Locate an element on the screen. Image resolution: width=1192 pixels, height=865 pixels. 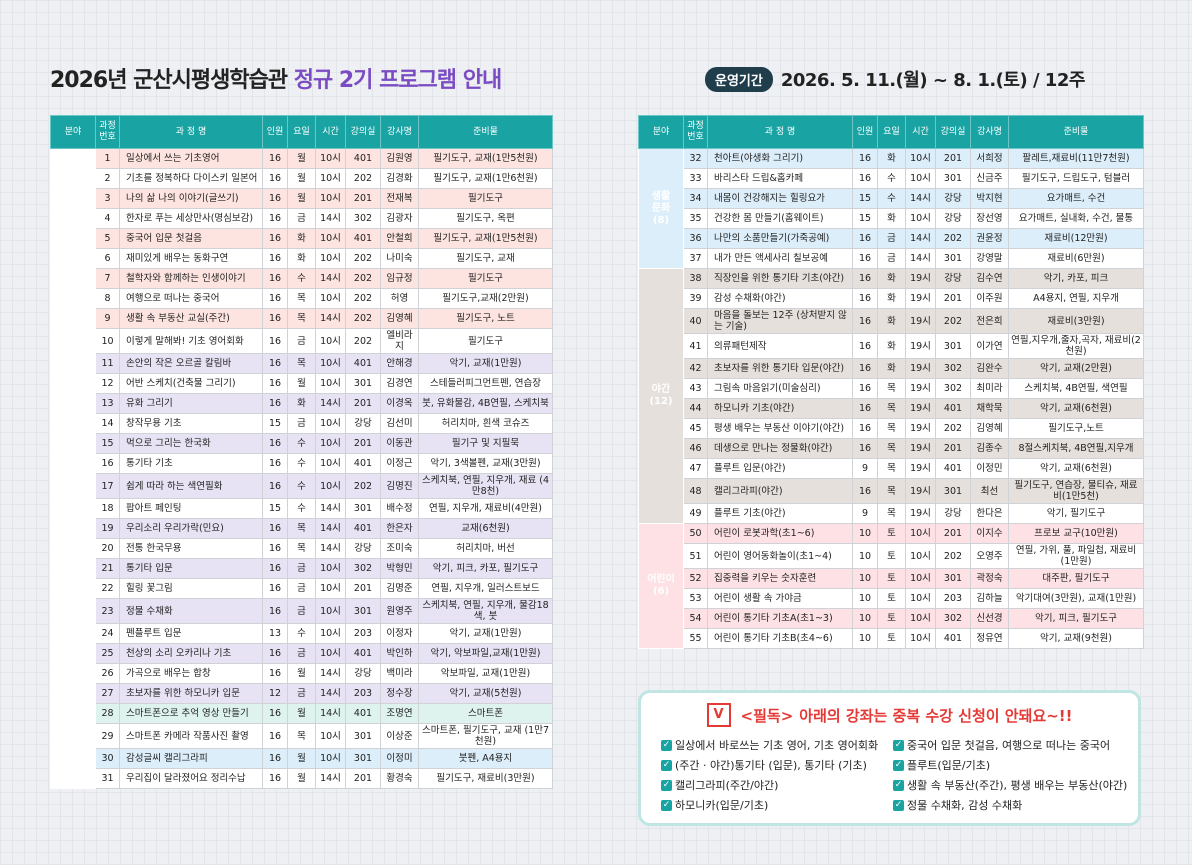
cell: 어린이 영어동화놀이(초1~4) is located at coordinates (780, 556).